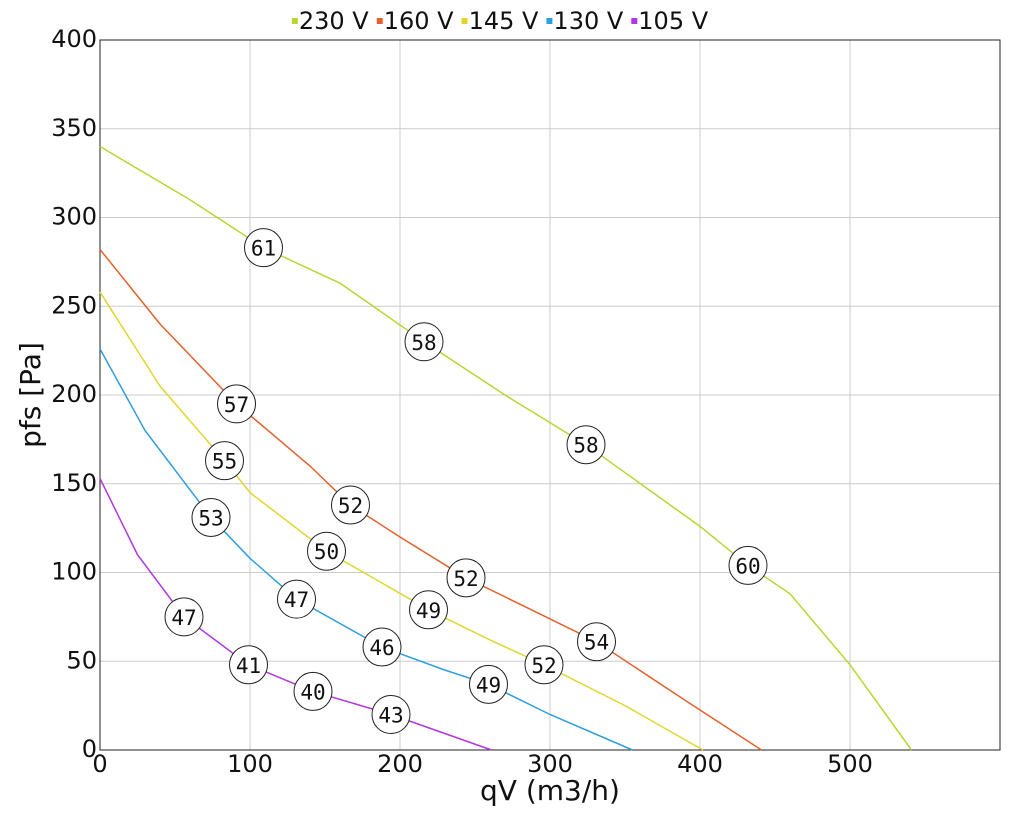  I want to click on annotation: 41, so click(248, 665).